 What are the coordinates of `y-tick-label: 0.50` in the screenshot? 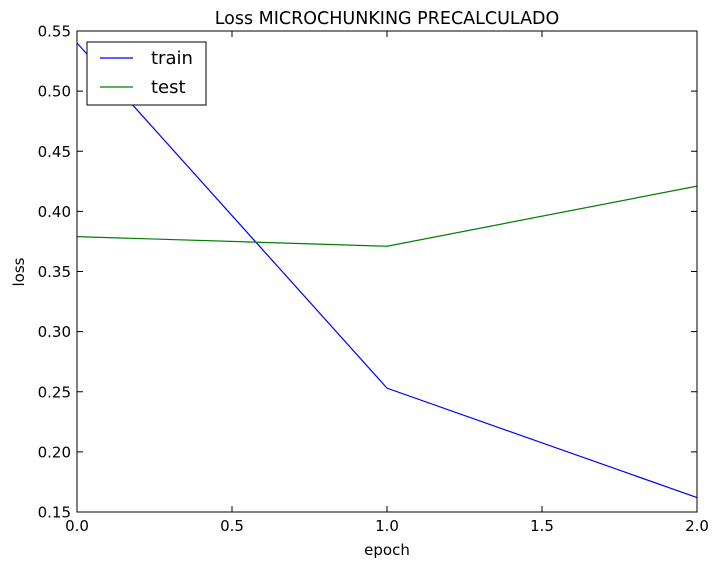 It's located at (54, 92).